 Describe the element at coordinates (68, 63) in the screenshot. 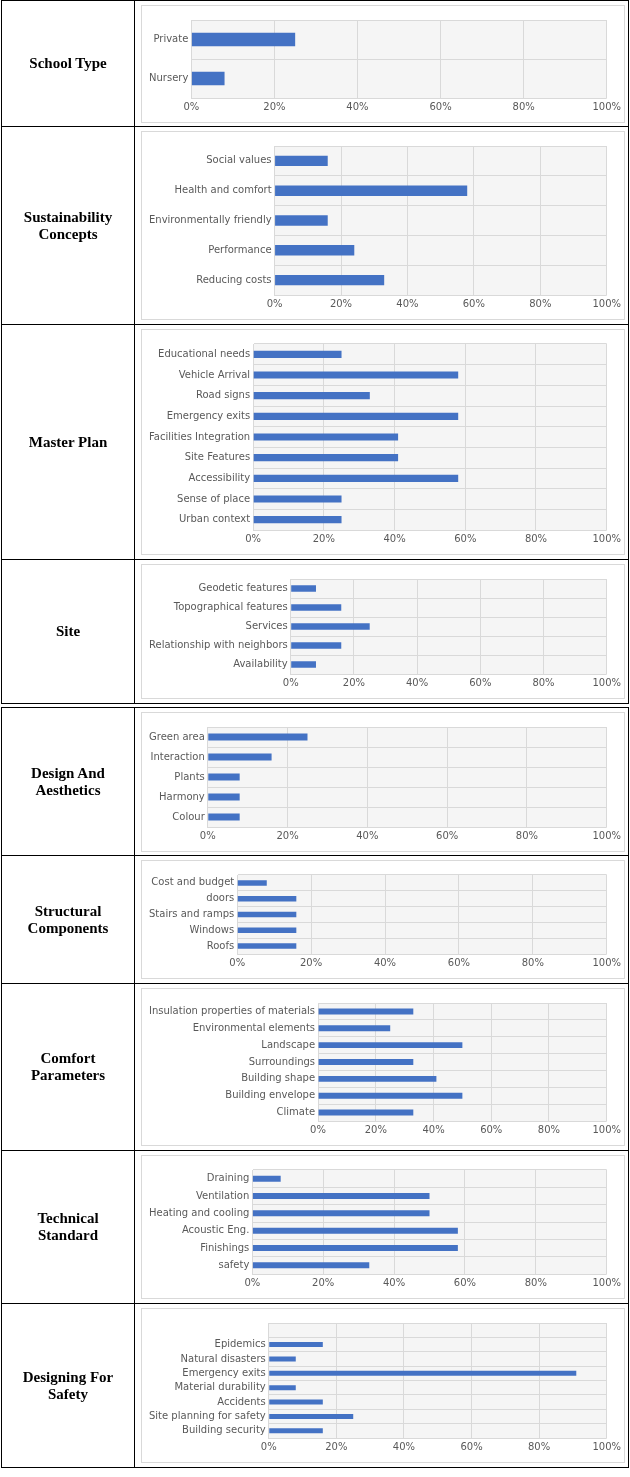

I see `text: School Type` at that location.